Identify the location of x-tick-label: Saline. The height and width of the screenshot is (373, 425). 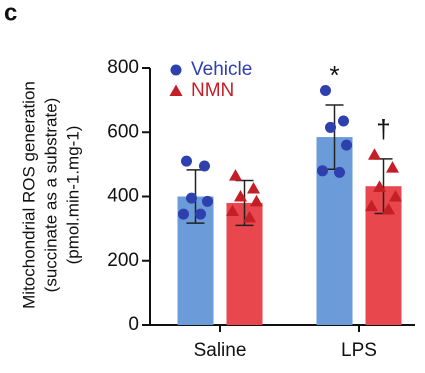
(220, 350).